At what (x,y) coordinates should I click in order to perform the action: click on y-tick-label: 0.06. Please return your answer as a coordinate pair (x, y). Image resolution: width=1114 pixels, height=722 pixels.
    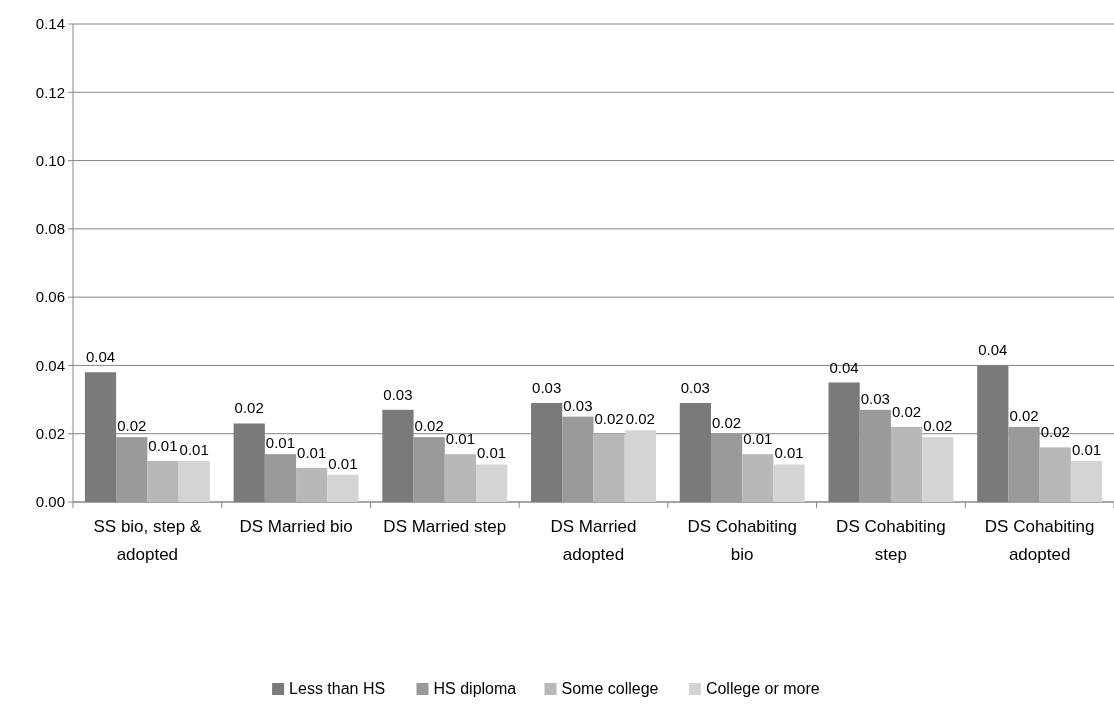
    Looking at the image, I should click on (50, 297).